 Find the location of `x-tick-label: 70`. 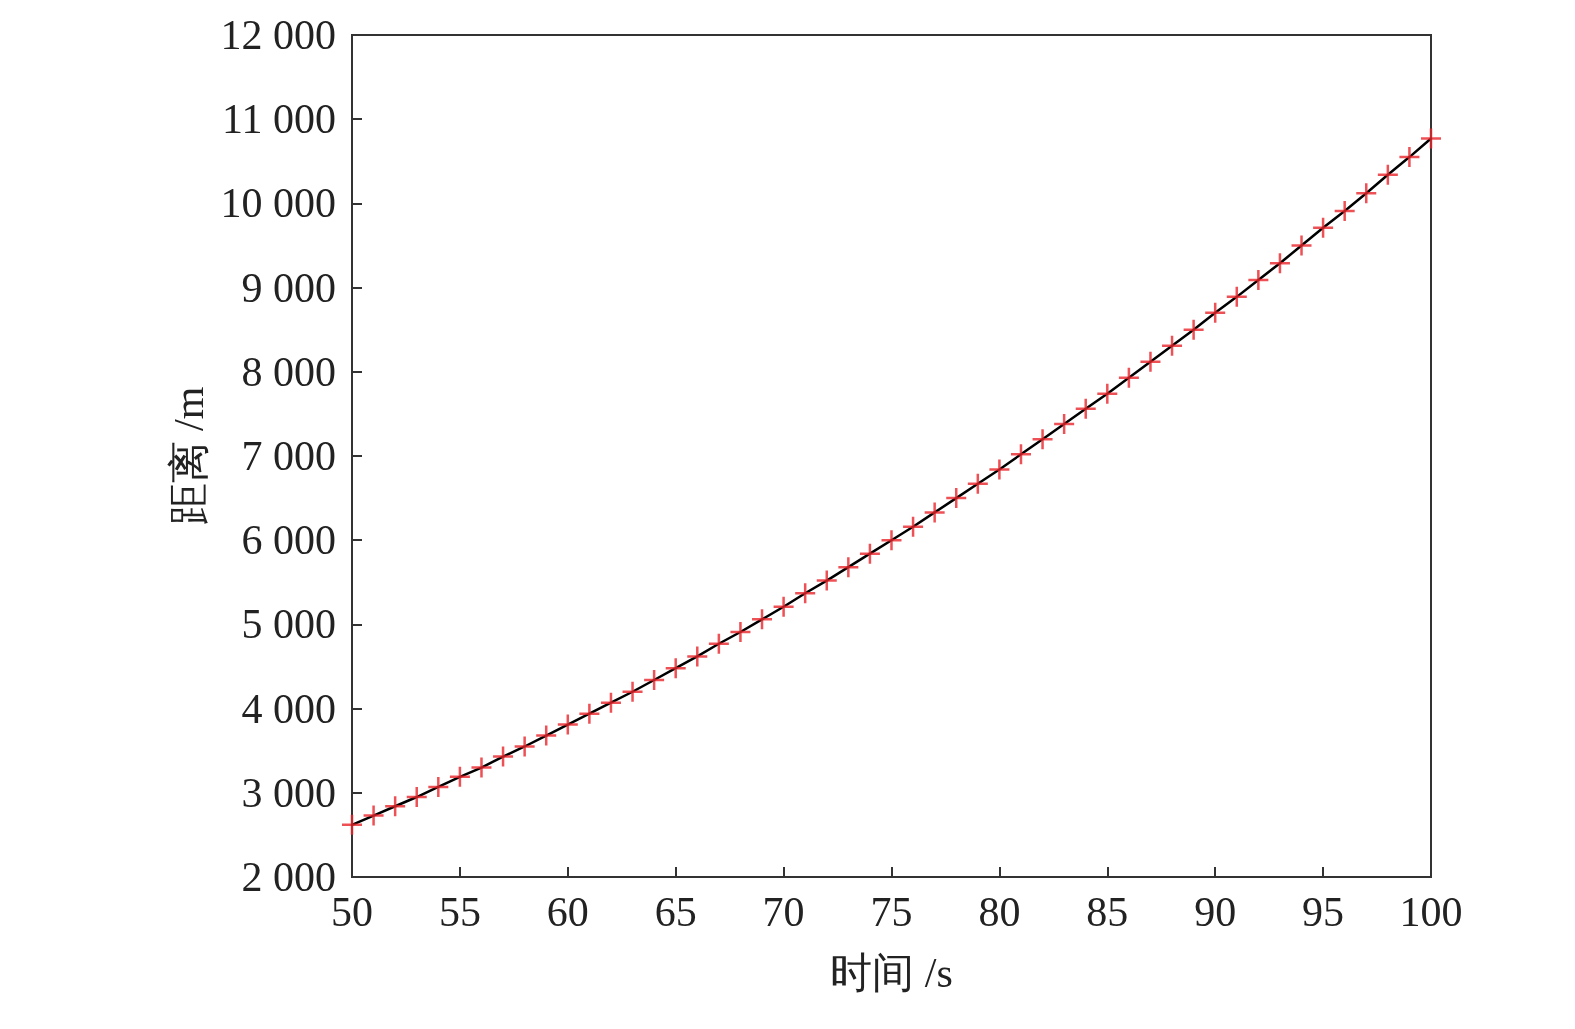

x-tick-label: 70 is located at coordinates (783, 912).